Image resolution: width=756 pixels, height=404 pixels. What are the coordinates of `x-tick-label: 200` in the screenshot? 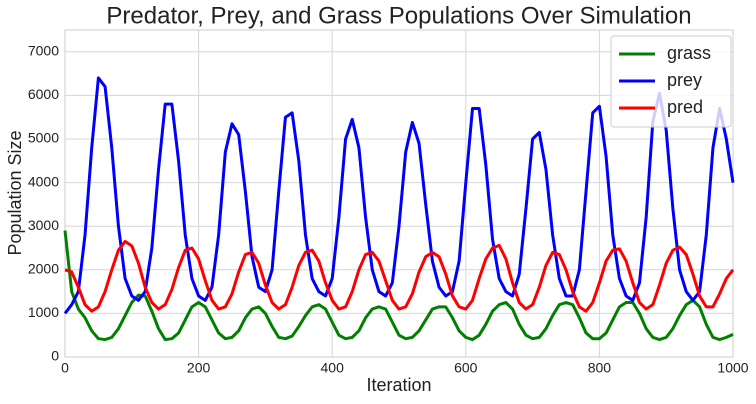 It's located at (199, 368).